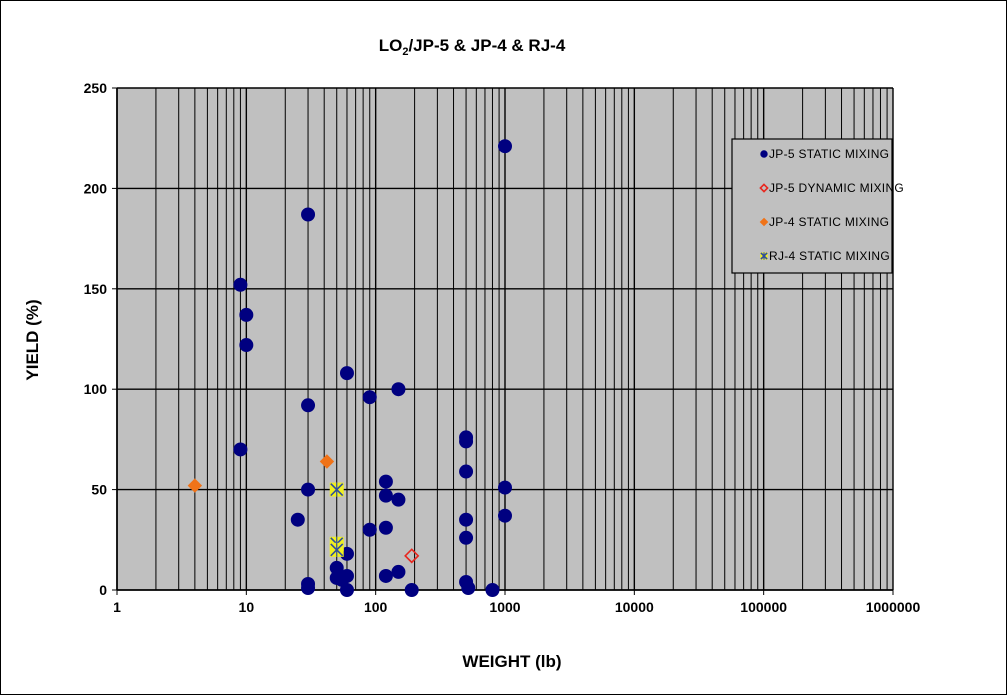 This screenshot has width=1007, height=695. Describe the element at coordinates (117, 607) in the screenshot. I see `x-tick-label: 1` at that location.